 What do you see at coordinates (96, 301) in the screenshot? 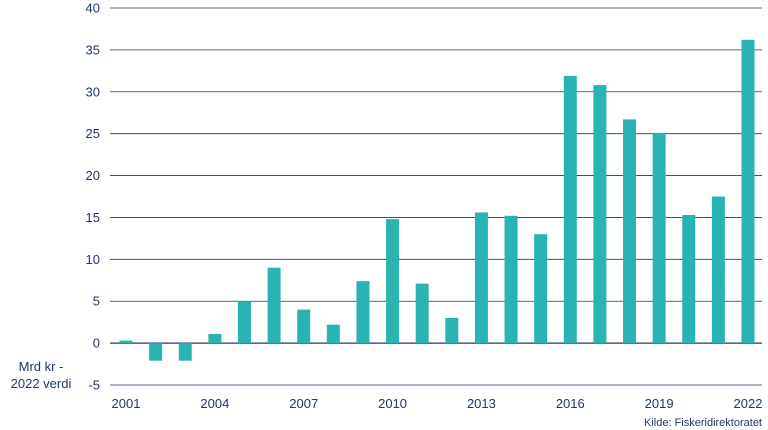
I see `y-tick-label: 5` at bounding box center [96, 301].